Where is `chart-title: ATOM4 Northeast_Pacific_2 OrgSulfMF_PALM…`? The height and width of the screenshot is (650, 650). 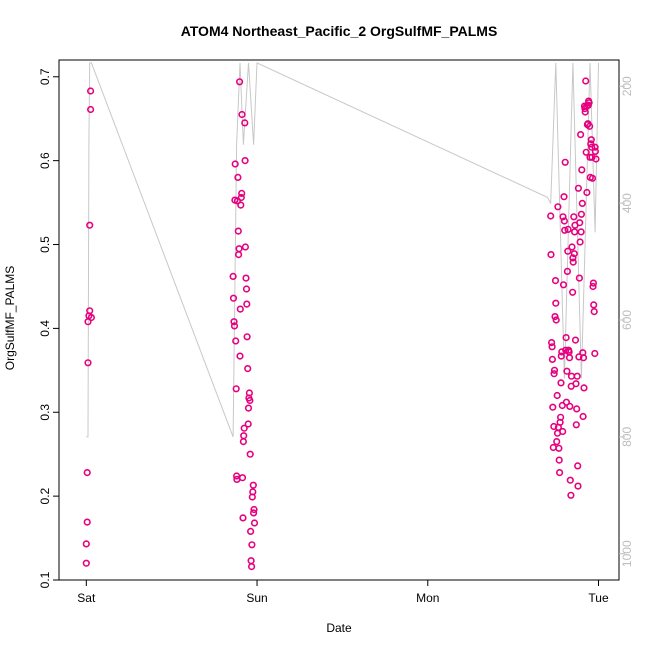 chart-title: ATOM4 Northeast_Pacific_2 OrgSulfMF_PALM… is located at coordinates (339, 31).